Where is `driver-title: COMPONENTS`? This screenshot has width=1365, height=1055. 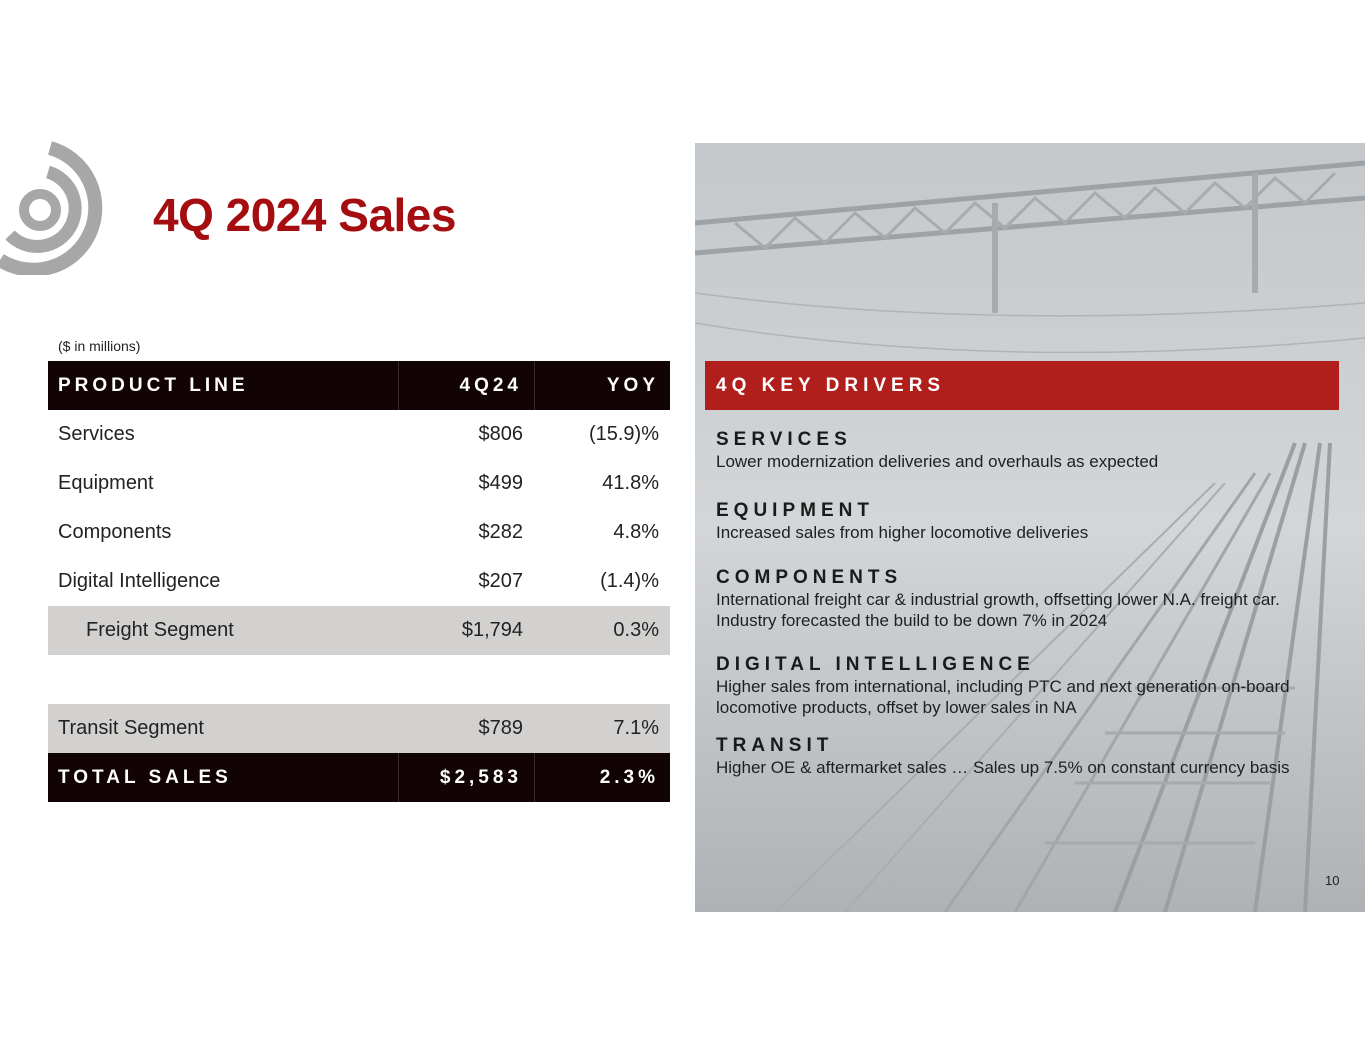 driver-title: COMPONENTS is located at coordinates (809, 577).